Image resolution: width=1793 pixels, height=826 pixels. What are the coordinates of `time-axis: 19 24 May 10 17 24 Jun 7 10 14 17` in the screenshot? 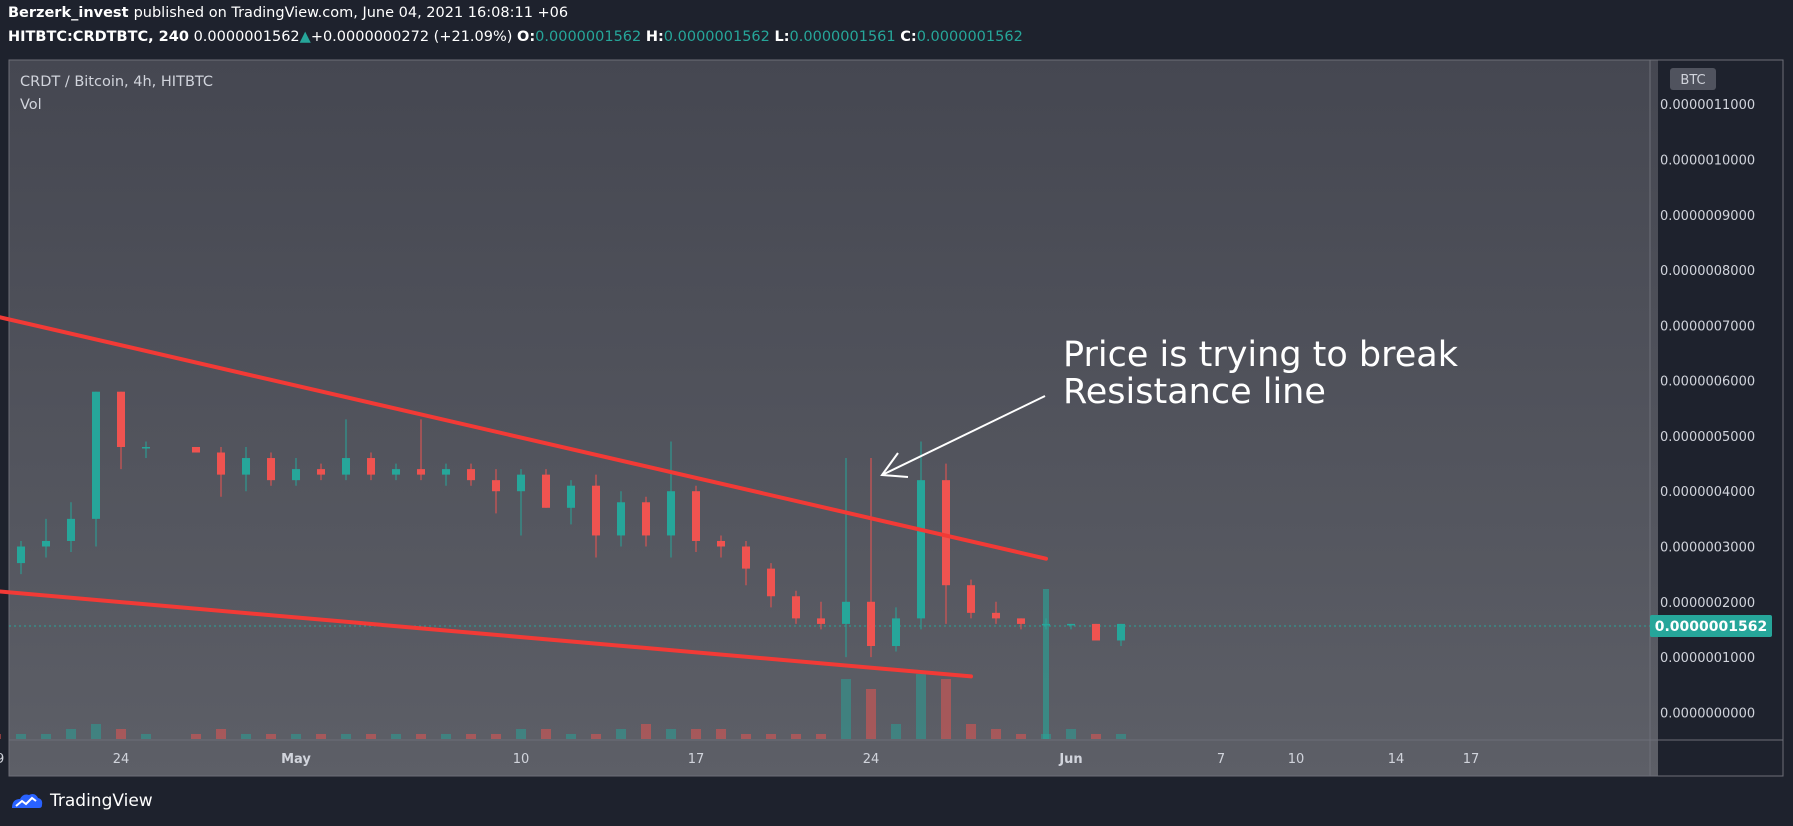 It's located at (739, 759).